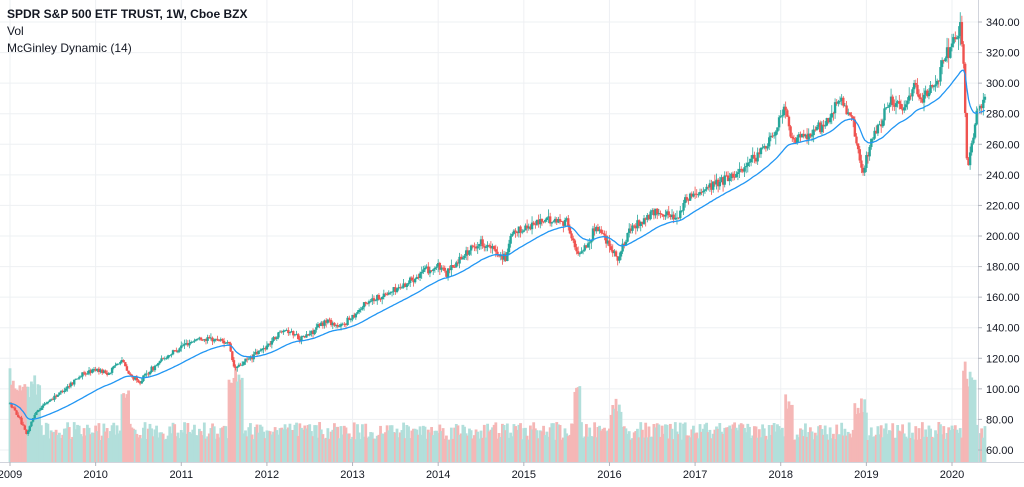 The image size is (1024, 487). I want to click on symbol-title: SPDR S&P 500 ETF TRUST, 1W, Cboe BZX, so click(127, 14).